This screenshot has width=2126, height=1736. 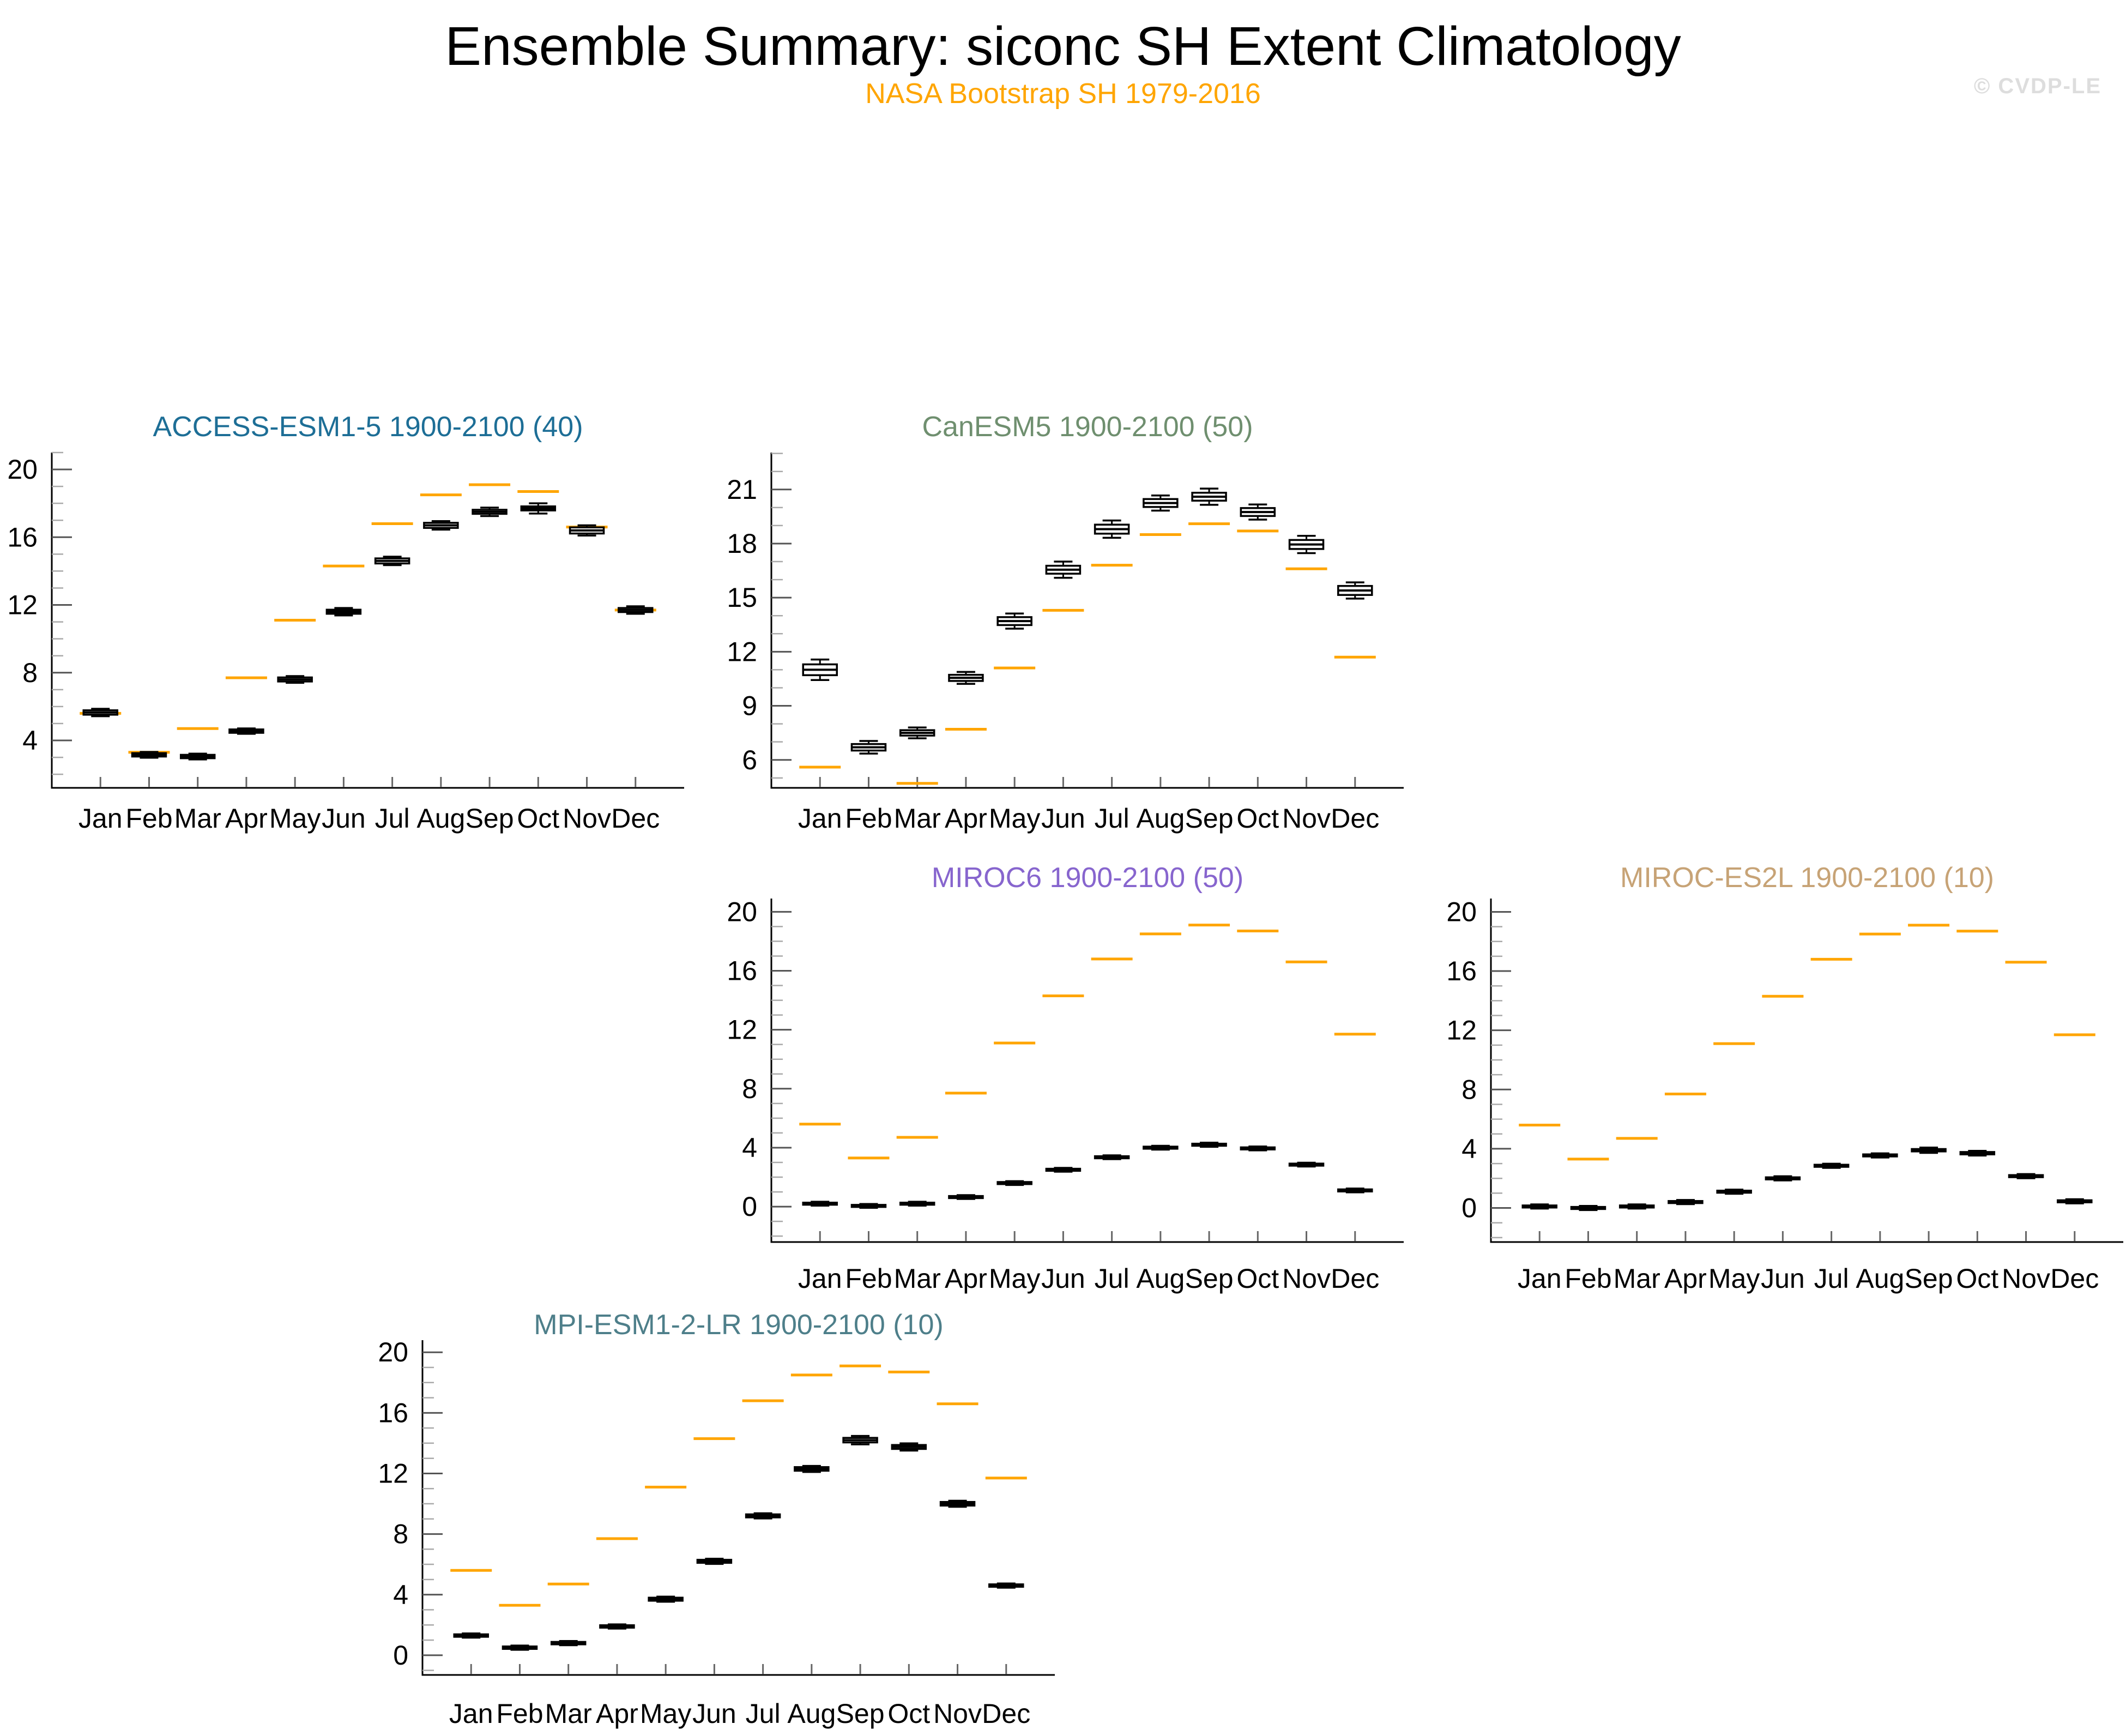 What do you see at coordinates (1014, 1183) in the screenshot?
I see `boxplot-miroc6-may` at bounding box center [1014, 1183].